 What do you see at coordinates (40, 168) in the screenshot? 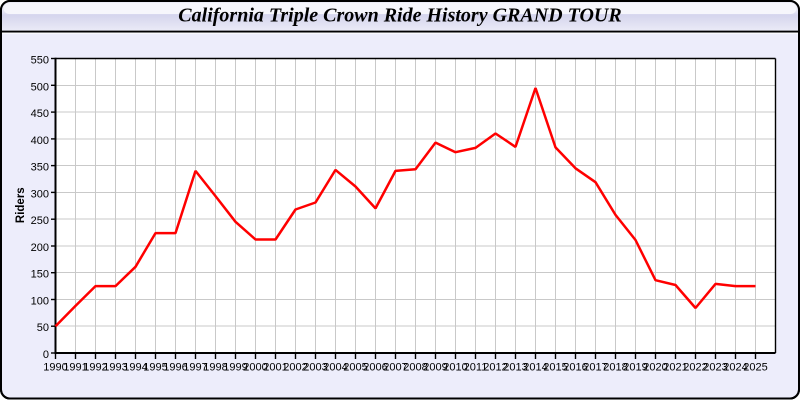
I see `svg-text: 350` at bounding box center [40, 168].